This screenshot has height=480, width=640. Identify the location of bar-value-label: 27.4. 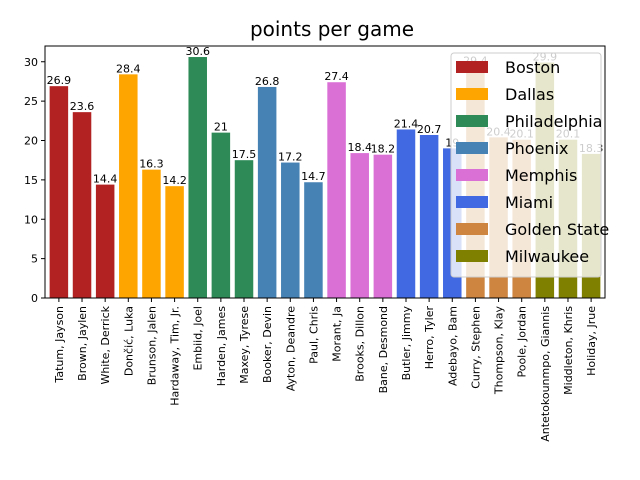
(336, 76).